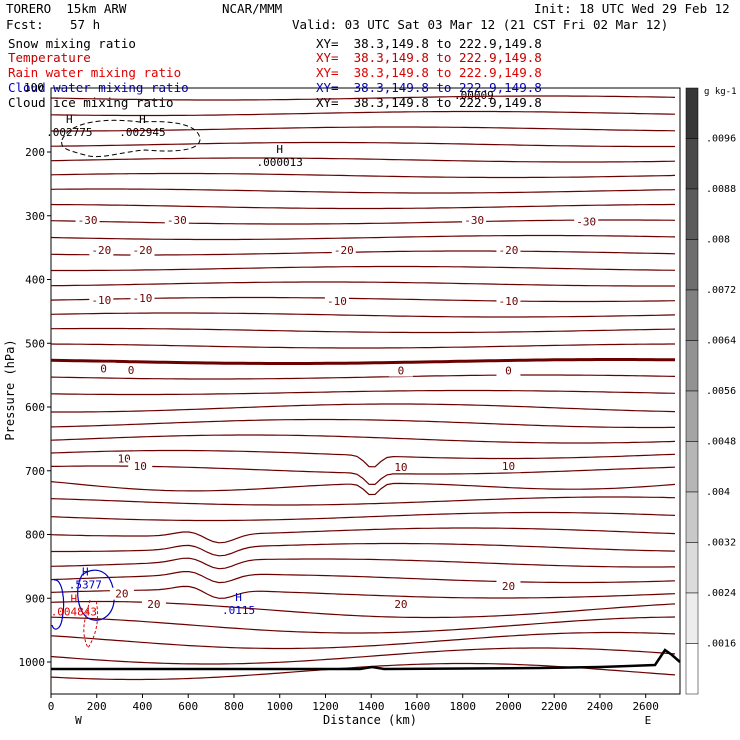  I want to click on y-tick-label: 800, so click(35, 535).